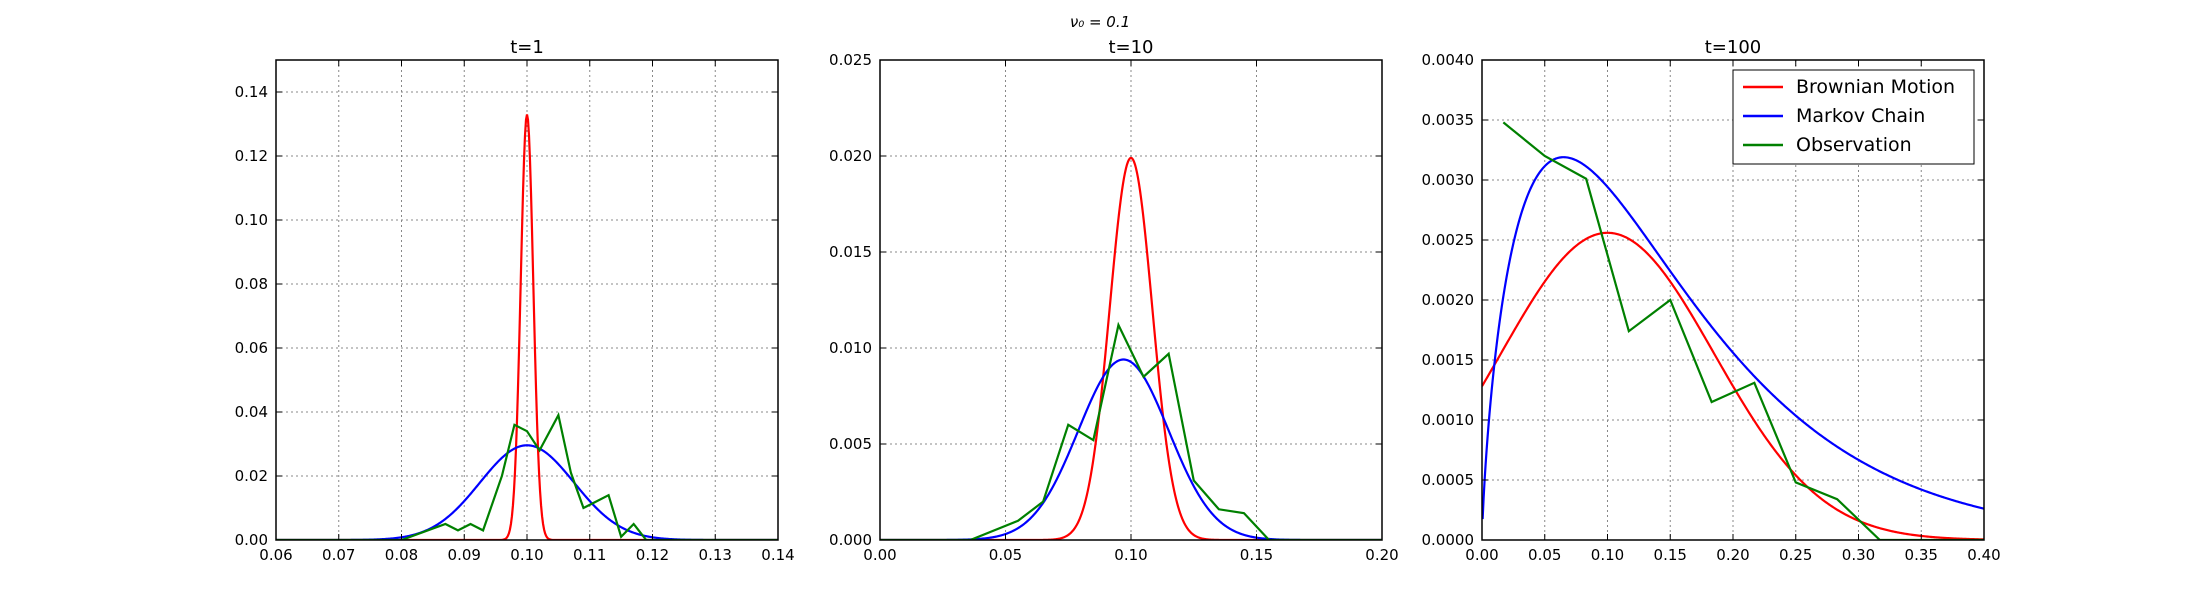 The height and width of the screenshot is (600, 2200). What do you see at coordinates (275, 555) in the screenshot?
I see `x-tick-label: 0.06` at bounding box center [275, 555].